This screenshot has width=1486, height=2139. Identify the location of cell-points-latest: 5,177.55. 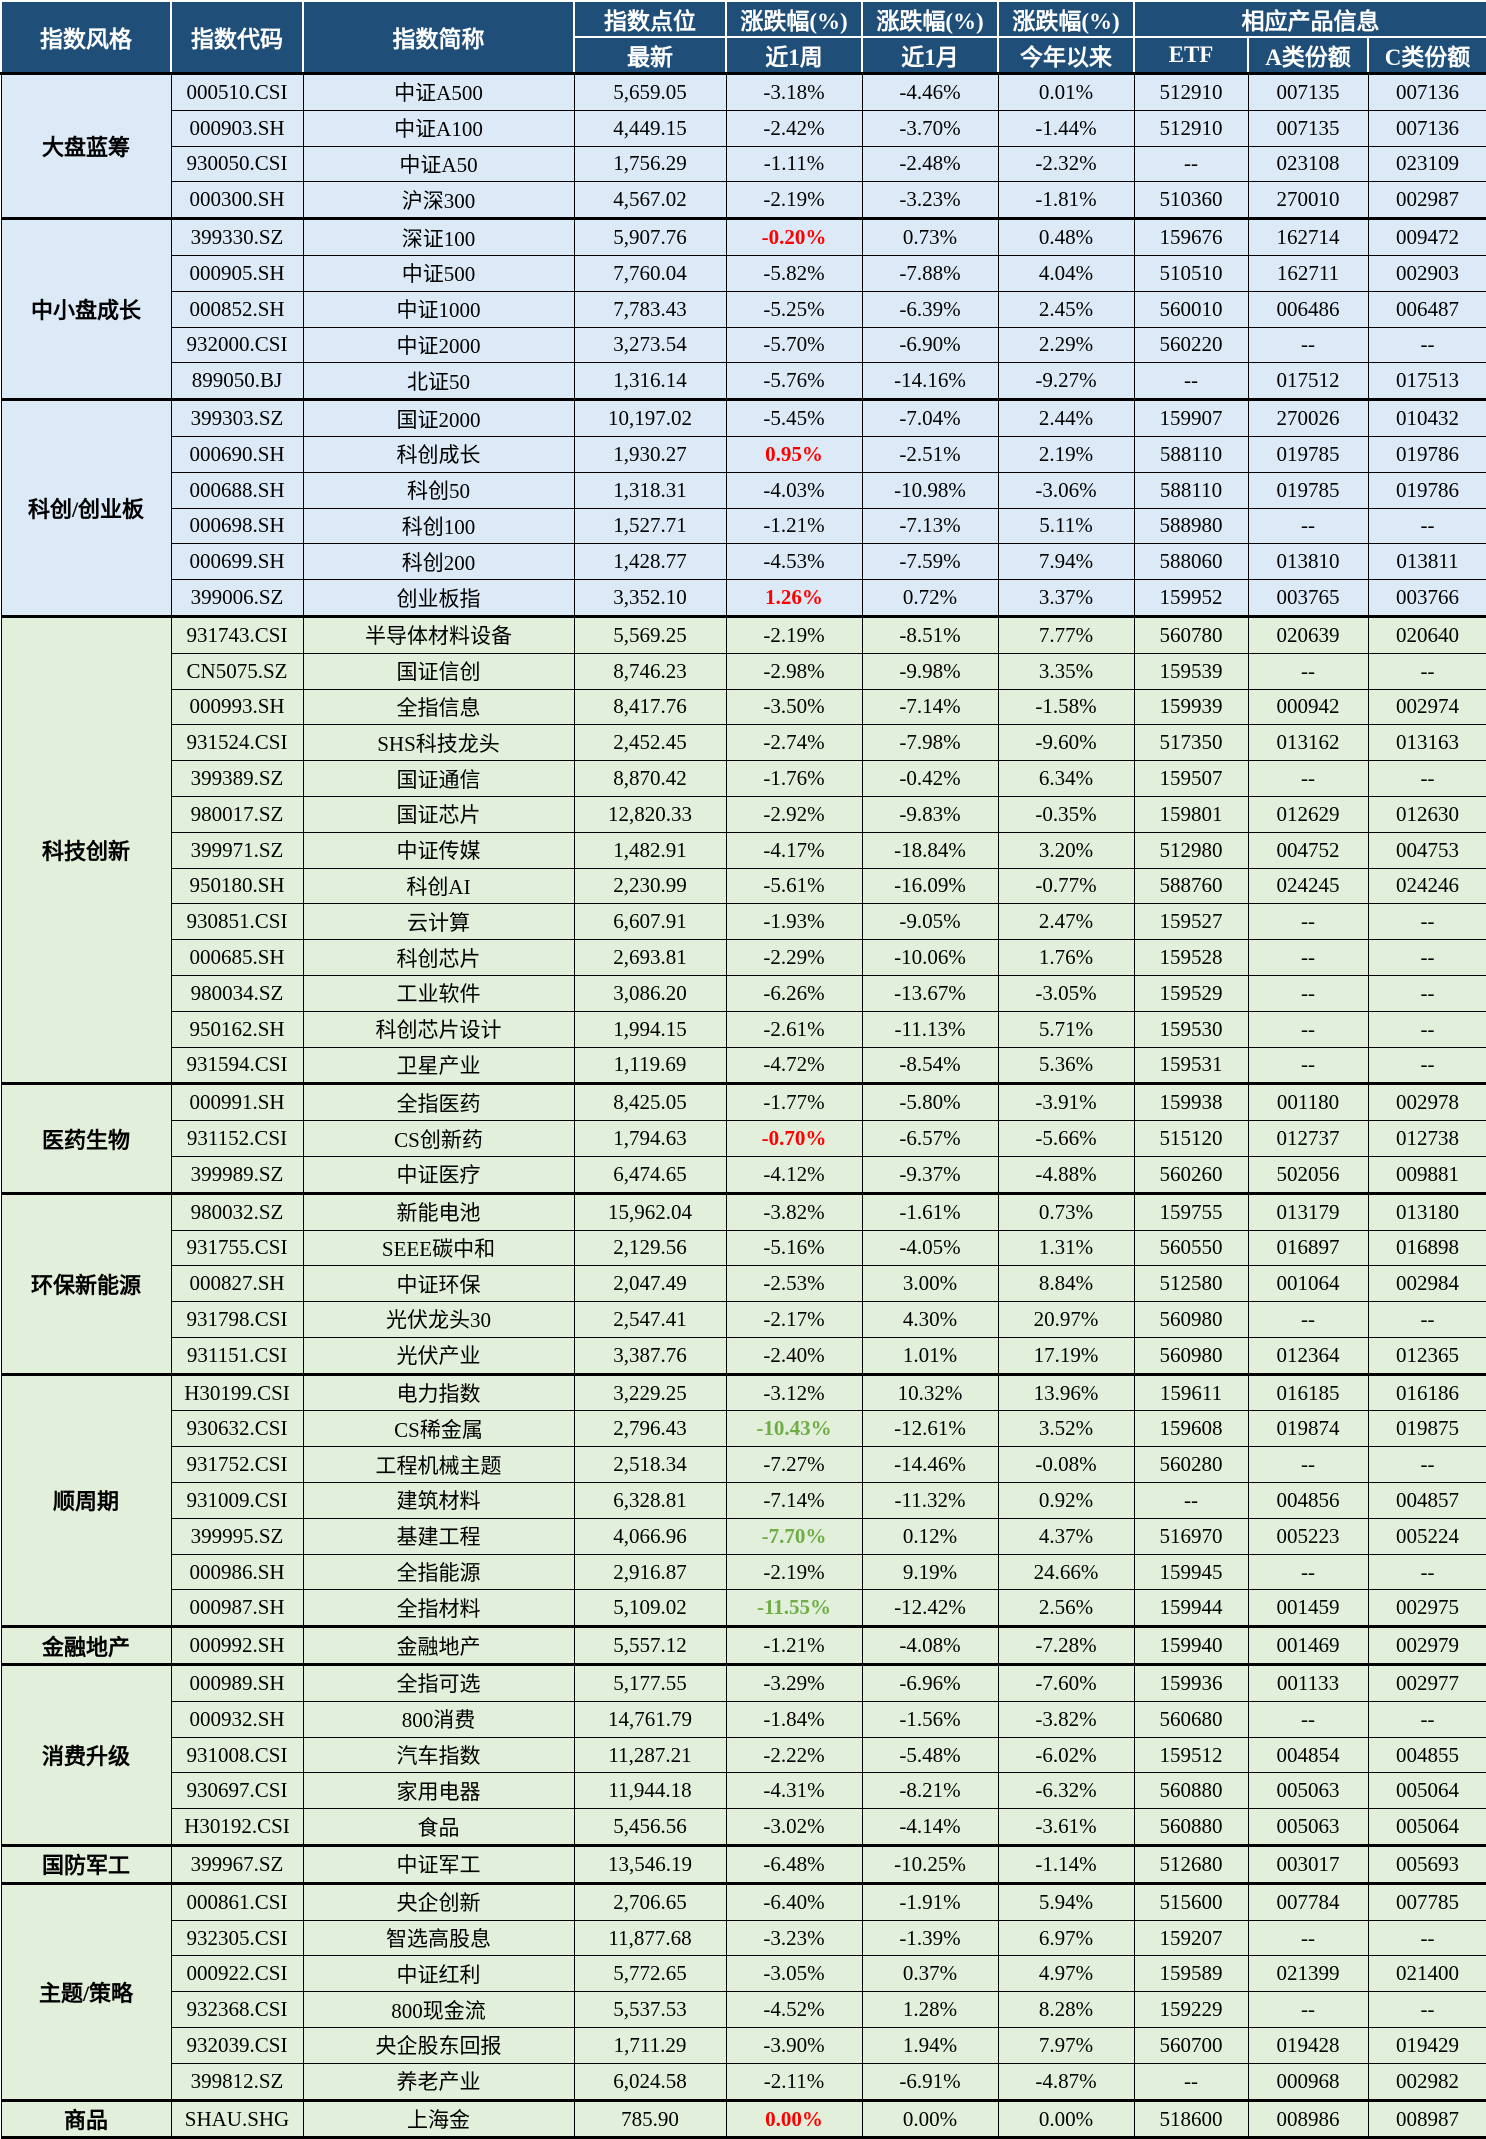
(650, 1682).